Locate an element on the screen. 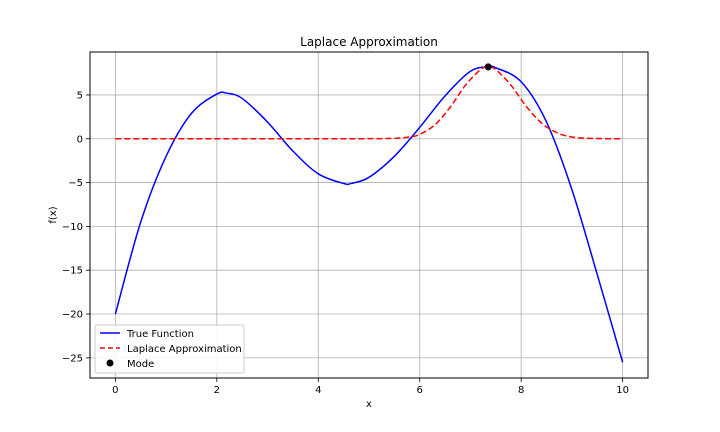  x-tick-label: 4 is located at coordinates (318, 390).